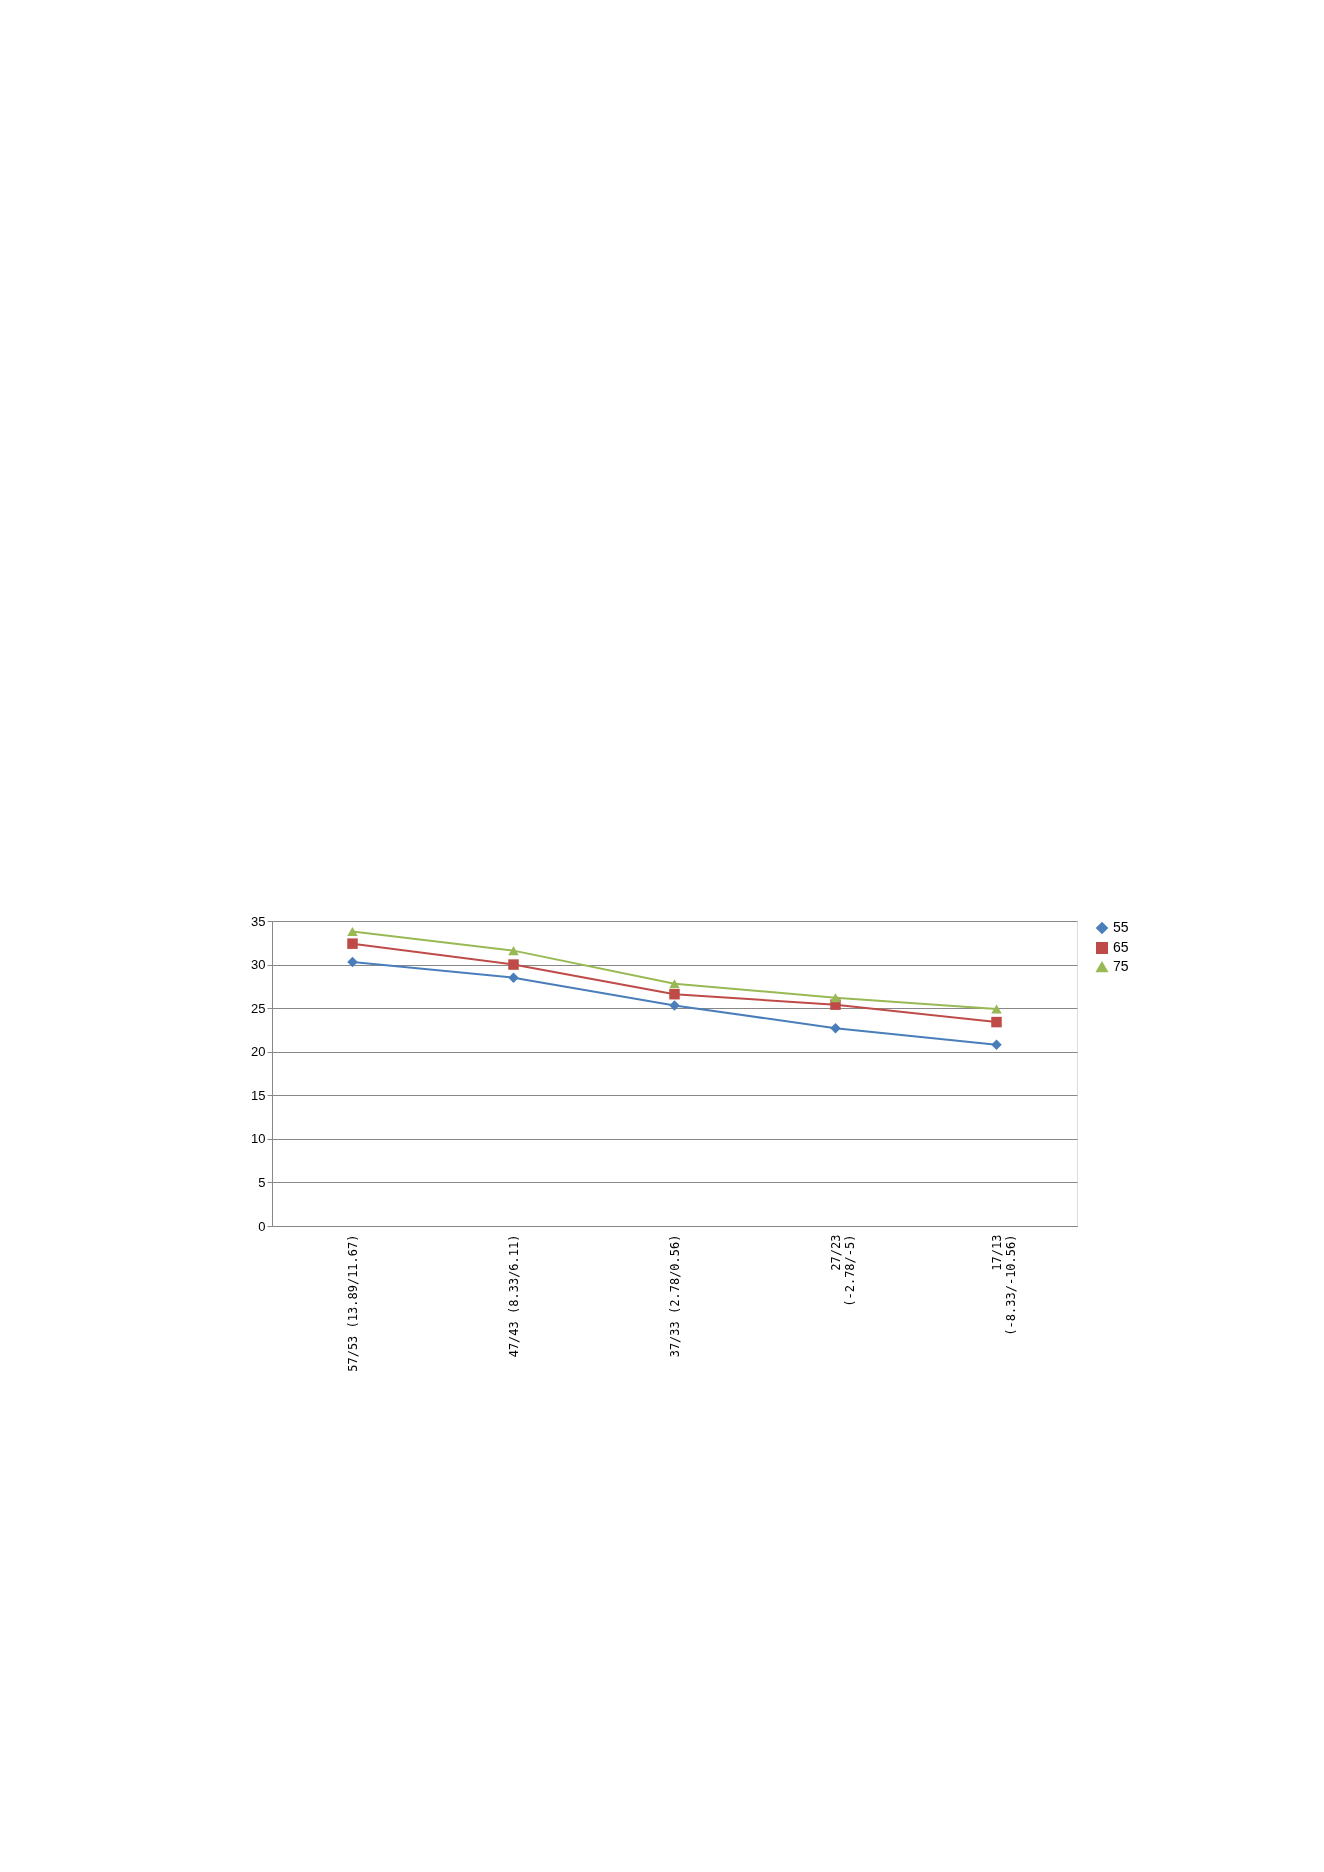  Describe the element at coordinates (514, 1296) in the screenshot. I see `x-tick-label: 47/43 (8.33/6.11)` at that location.